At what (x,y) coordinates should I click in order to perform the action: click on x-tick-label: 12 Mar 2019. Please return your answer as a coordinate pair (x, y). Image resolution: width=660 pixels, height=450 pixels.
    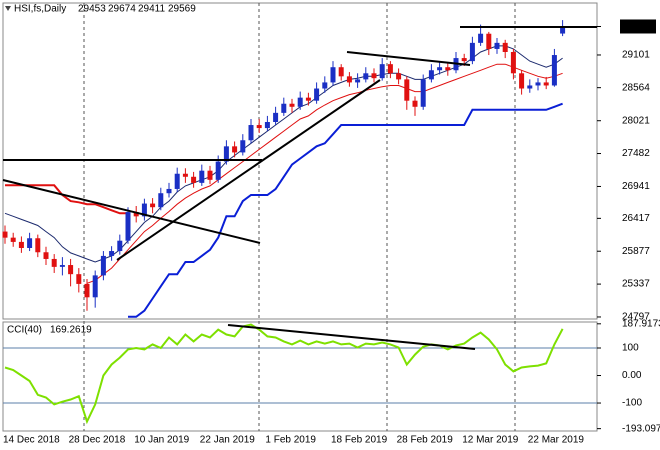
    Looking at the image, I should click on (490, 440).